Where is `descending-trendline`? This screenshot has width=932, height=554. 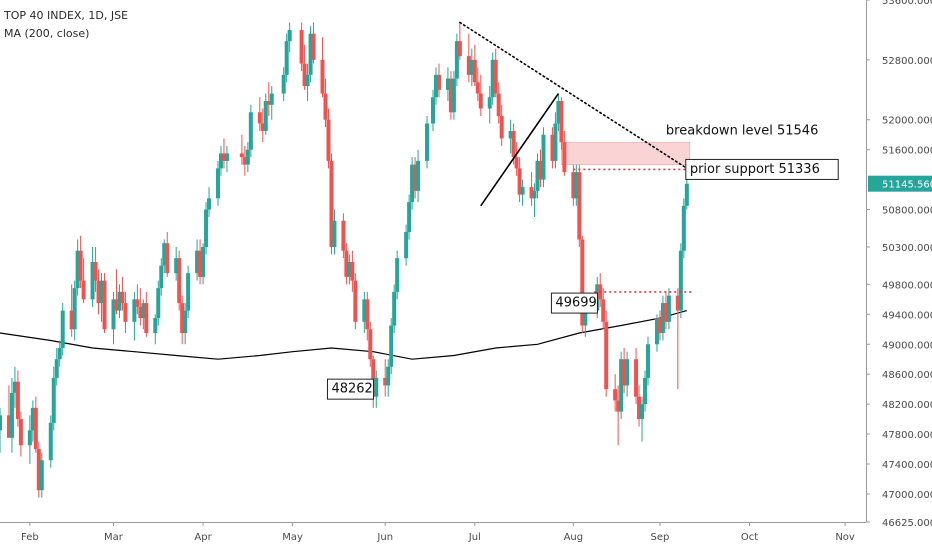
descending-trendline is located at coordinates (576, 97).